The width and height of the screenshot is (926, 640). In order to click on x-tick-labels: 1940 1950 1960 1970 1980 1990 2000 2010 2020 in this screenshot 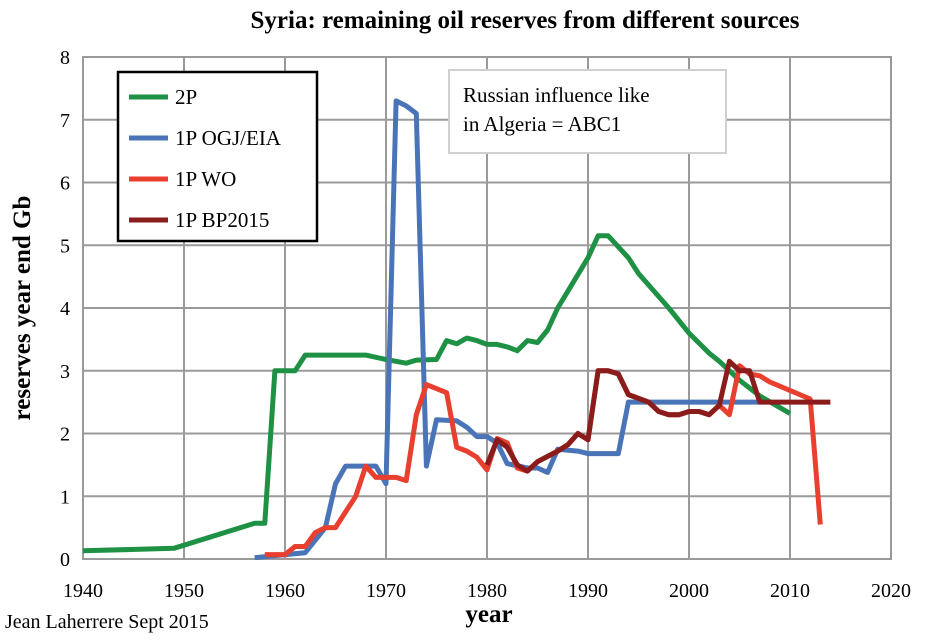, I will do `click(487, 591)`.